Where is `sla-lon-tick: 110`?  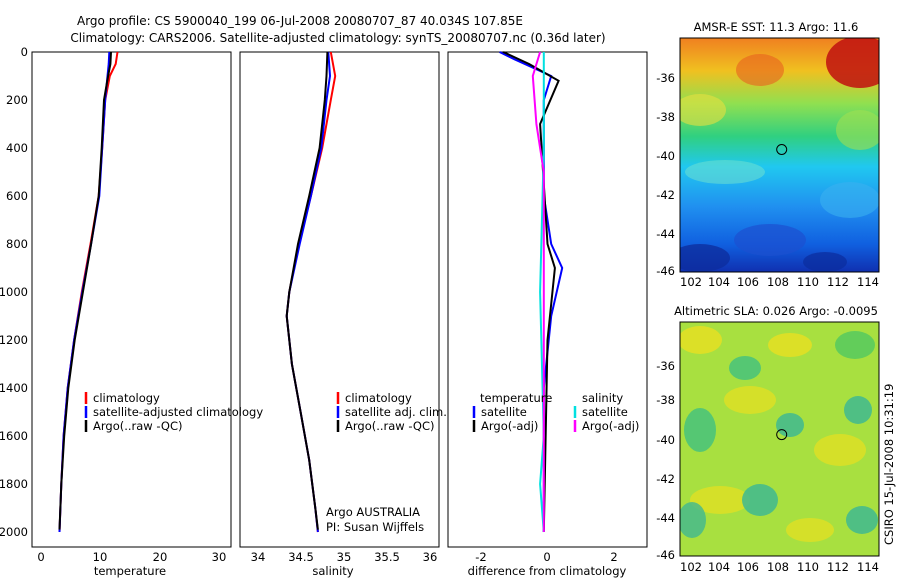
sla-lon-tick: 110 is located at coordinates (808, 567).